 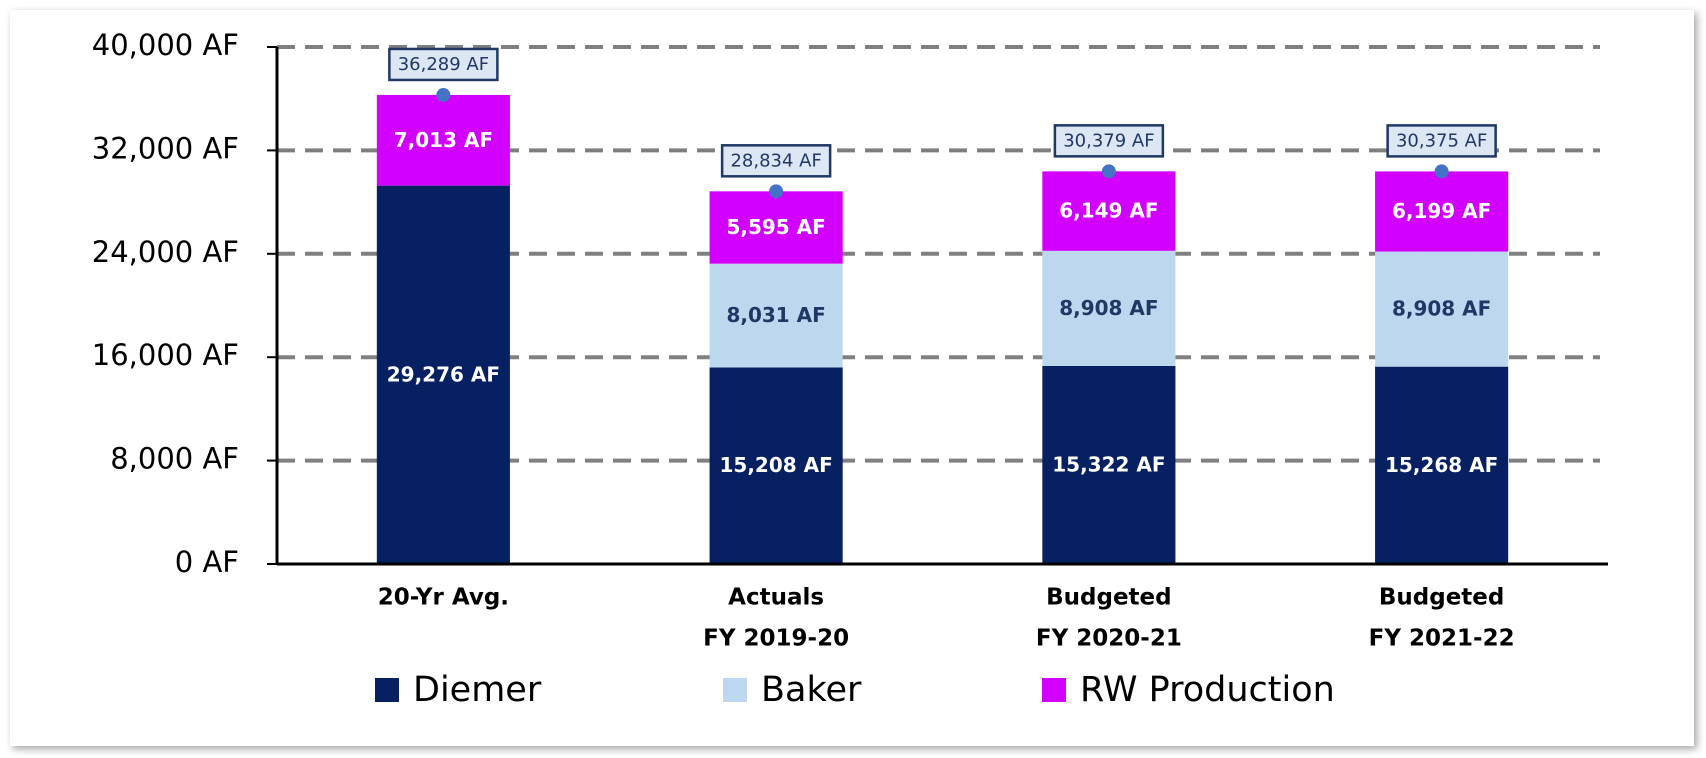 I want to click on bar-label: 7,013 AF, so click(x=443, y=140).